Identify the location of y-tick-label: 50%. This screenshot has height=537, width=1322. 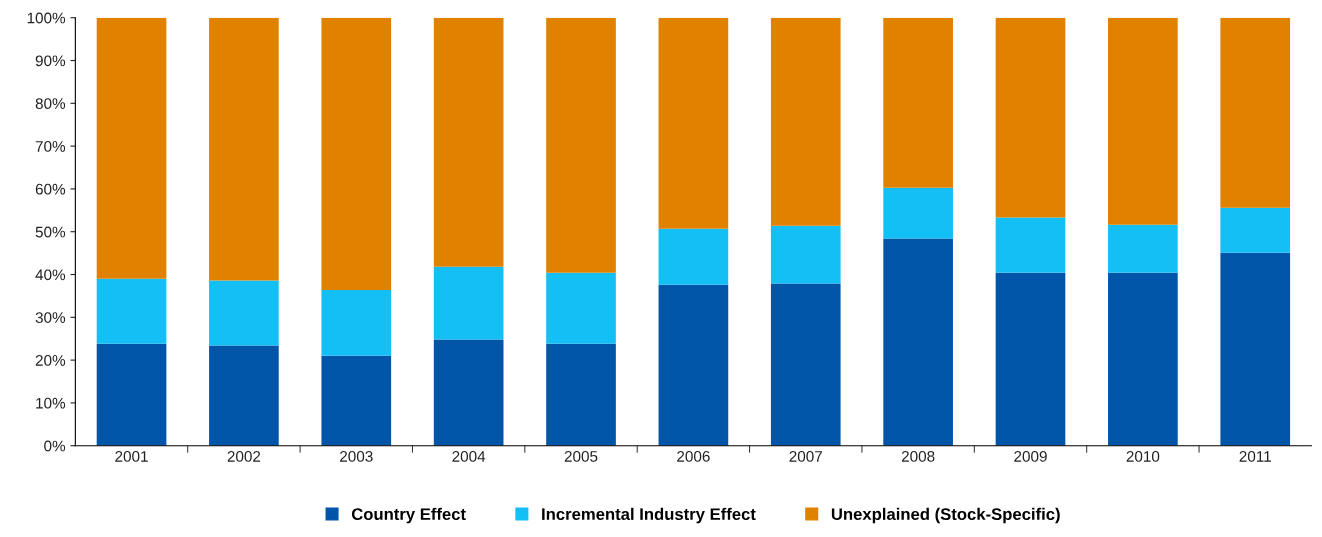
(50, 232).